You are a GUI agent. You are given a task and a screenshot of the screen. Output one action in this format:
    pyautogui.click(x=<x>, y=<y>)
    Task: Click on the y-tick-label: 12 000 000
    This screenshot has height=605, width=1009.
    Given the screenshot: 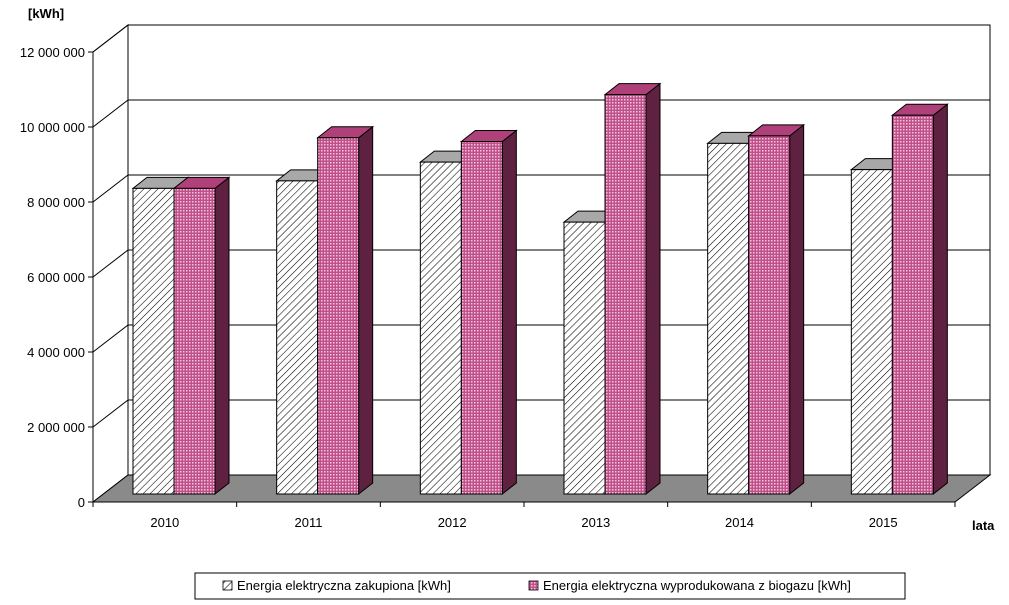 What is the action you would take?
    pyautogui.click(x=52, y=52)
    